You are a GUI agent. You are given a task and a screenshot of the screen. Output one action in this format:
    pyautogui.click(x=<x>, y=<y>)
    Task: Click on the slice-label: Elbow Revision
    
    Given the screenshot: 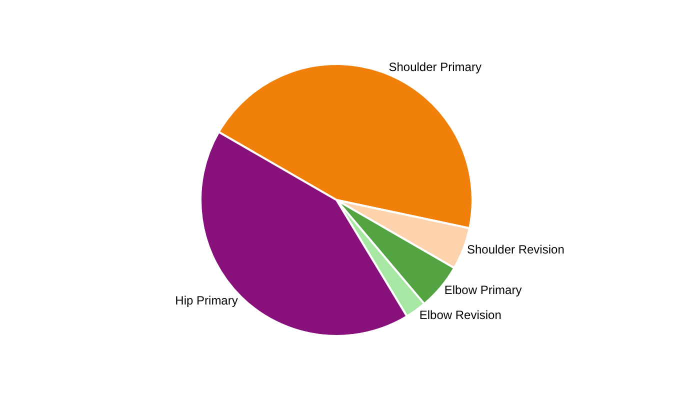 What is the action you would take?
    pyautogui.click(x=460, y=315)
    